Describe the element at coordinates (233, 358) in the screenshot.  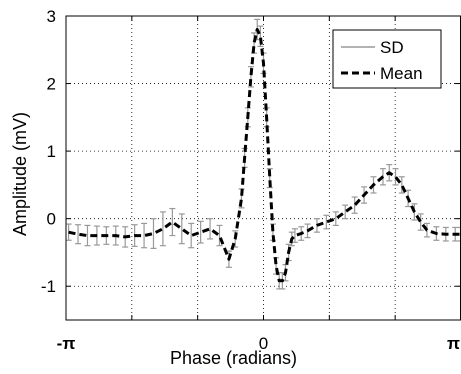
I see `x-axis-title: Phase (radians)` at that location.